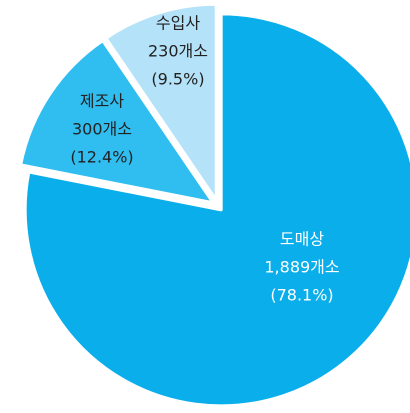  What do you see at coordinates (101, 157) in the screenshot?
I see `slice-label: (12.4%)` at bounding box center [101, 157].